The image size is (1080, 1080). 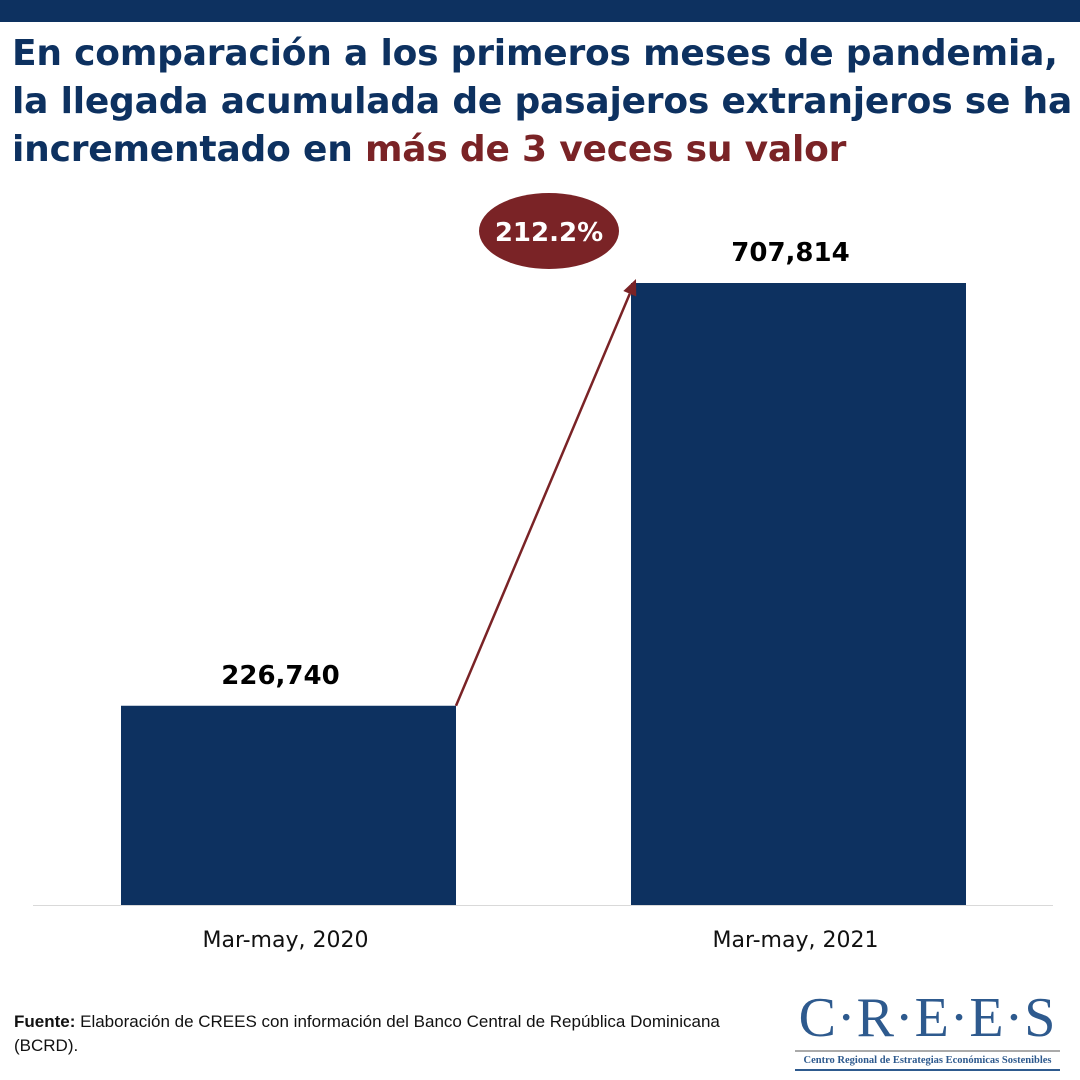 I want to click on logo-wordmark: C·R·E·E·S, so click(x=927, y=1018).